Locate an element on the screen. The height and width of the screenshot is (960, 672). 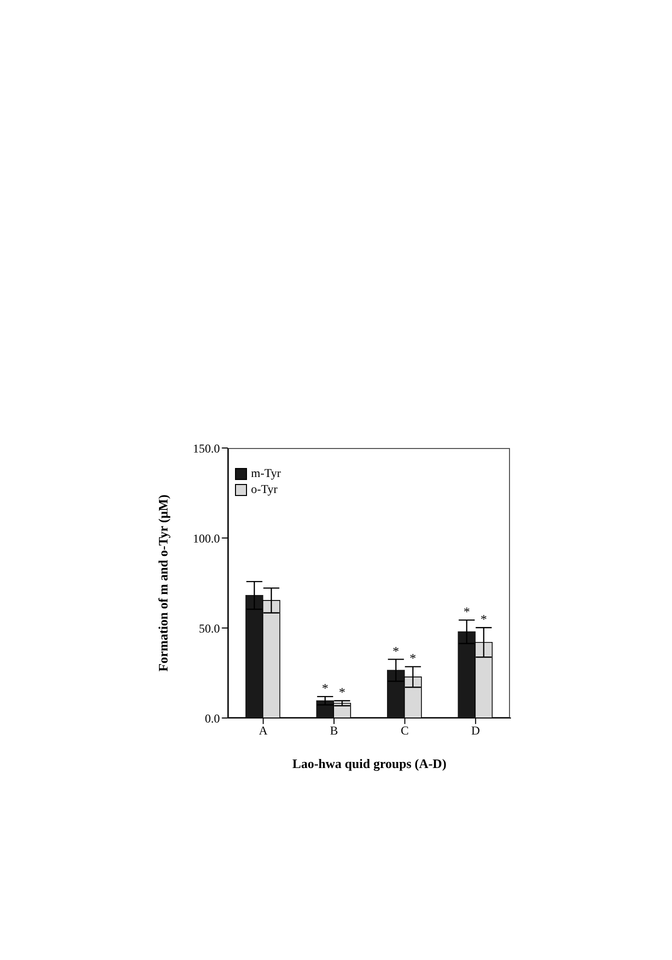
y-tick-label: 0.0 is located at coordinates (212, 718).